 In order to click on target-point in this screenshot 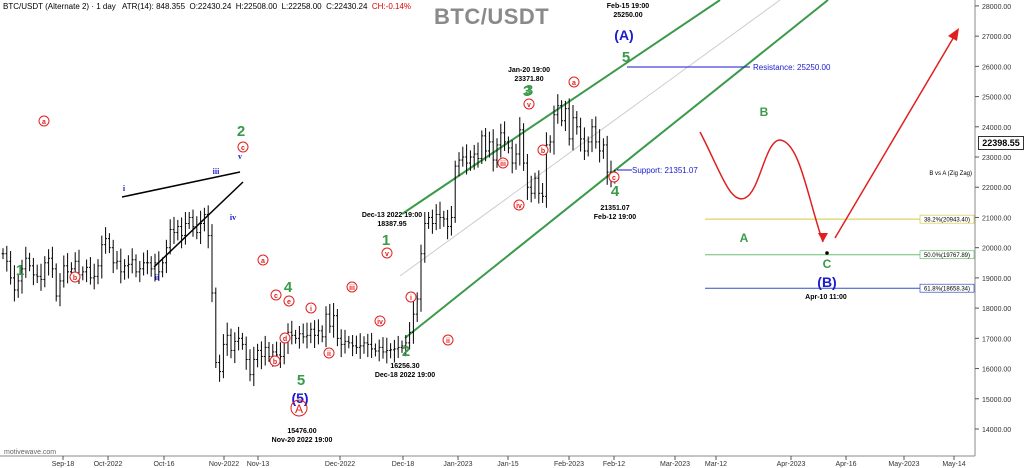, I will do `click(827, 253)`.